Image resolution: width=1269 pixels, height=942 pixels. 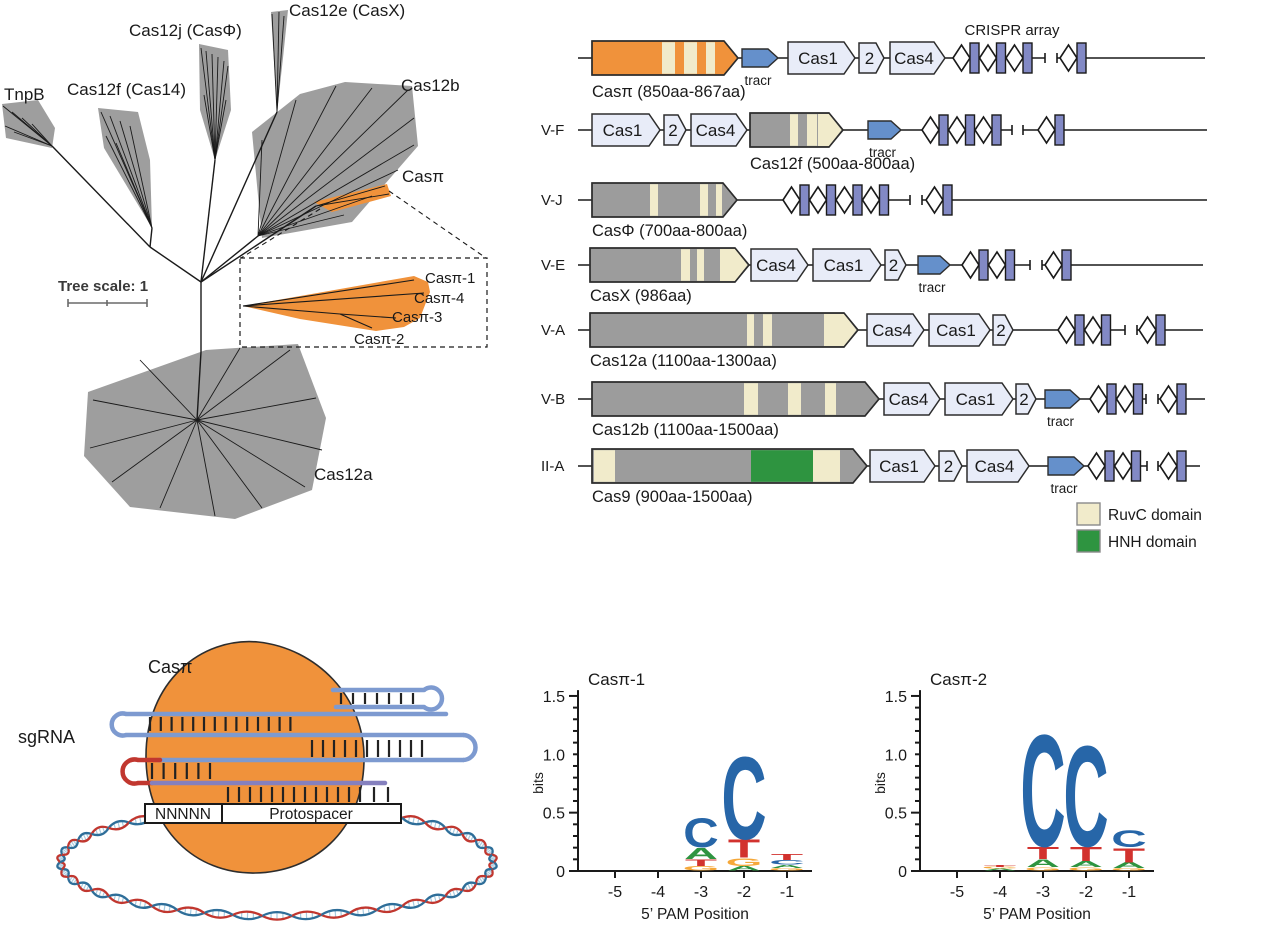 I want to click on effector-label: CasX (986aa), so click(x=641, y=296).